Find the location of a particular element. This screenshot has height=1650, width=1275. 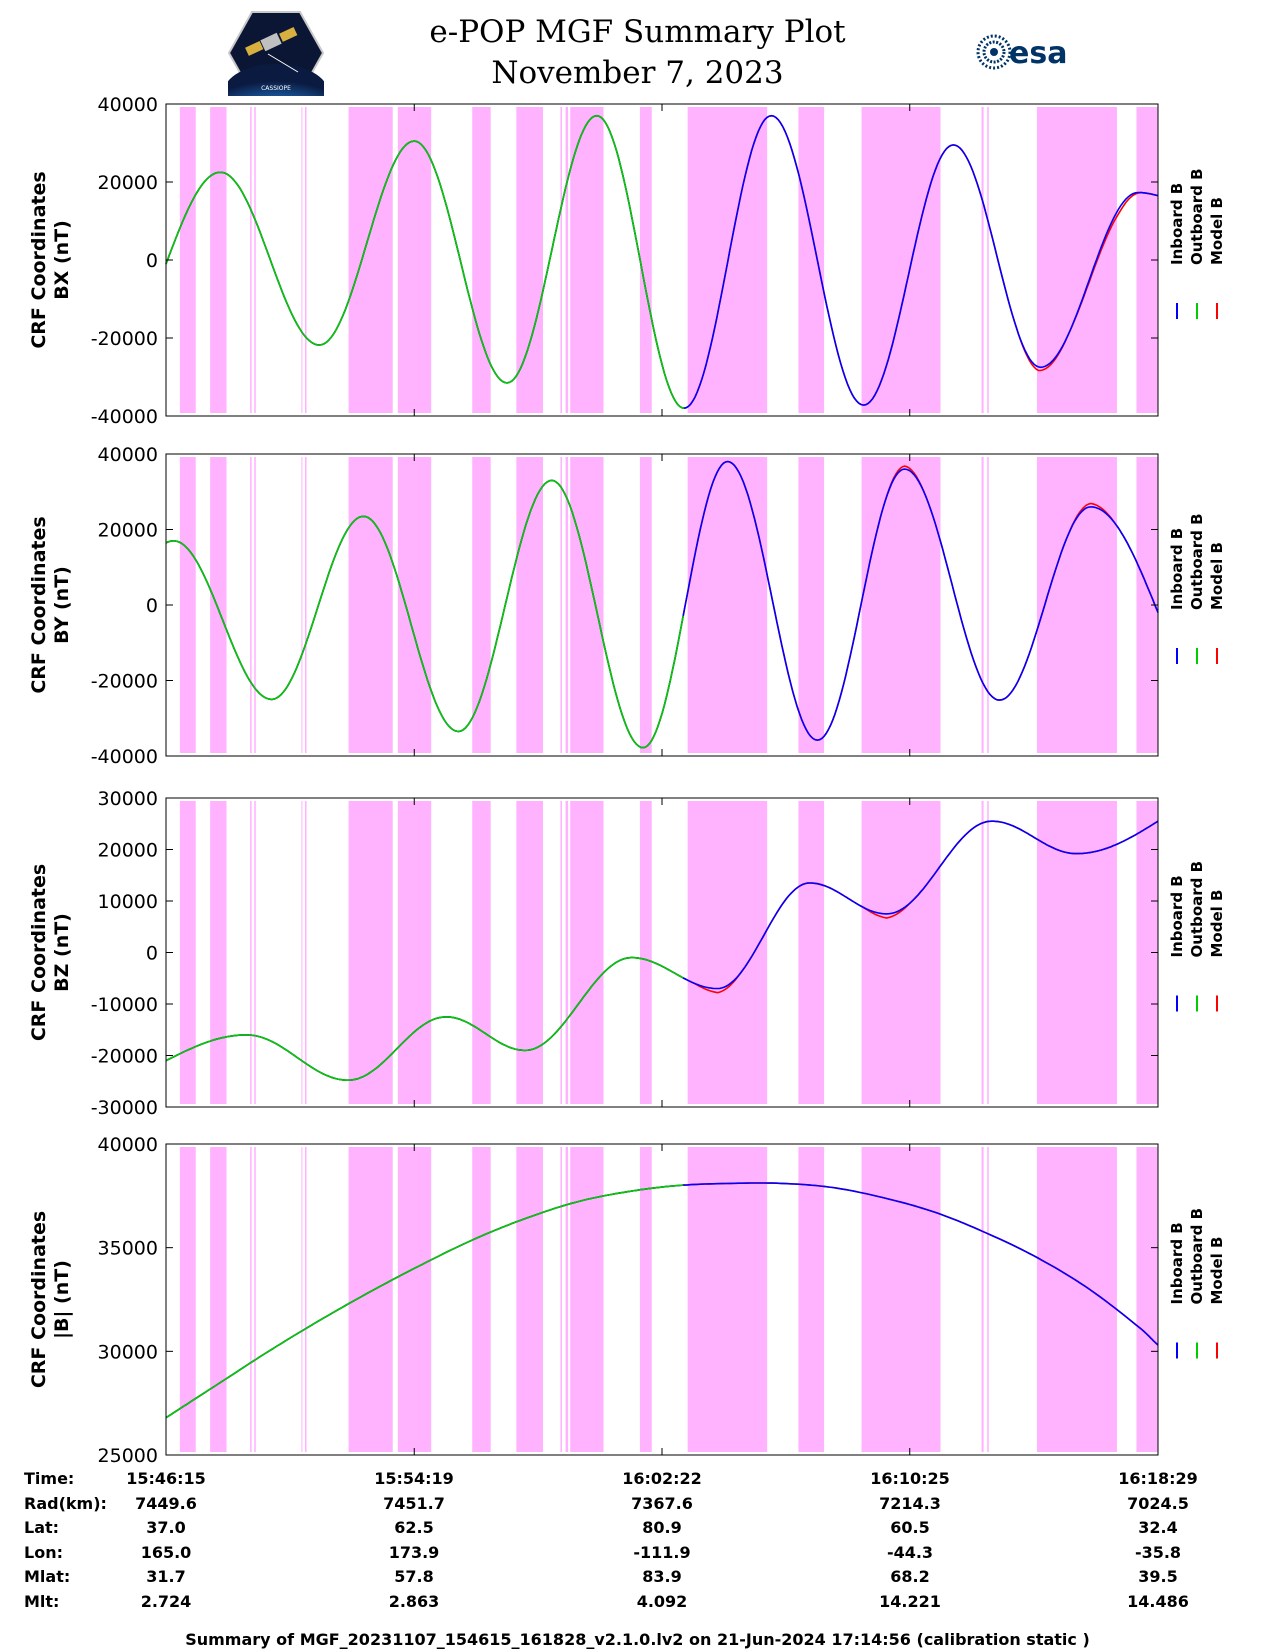

cassiope-logo-text: CASSIOPE is located at coordinates (276, 88).